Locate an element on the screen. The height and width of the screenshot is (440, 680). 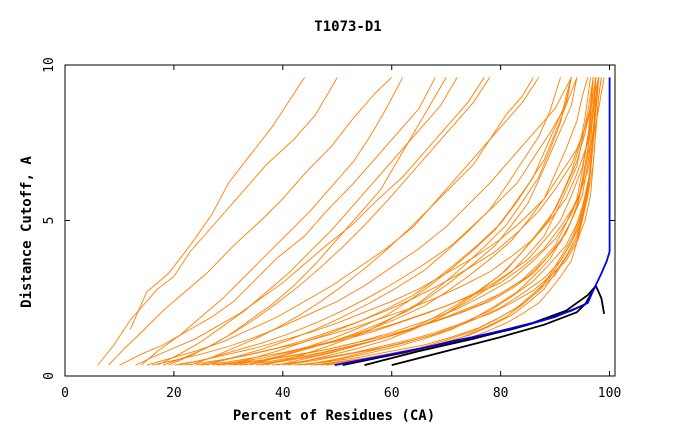
x-tick-label: 60 is located at coordinates (392, 393).